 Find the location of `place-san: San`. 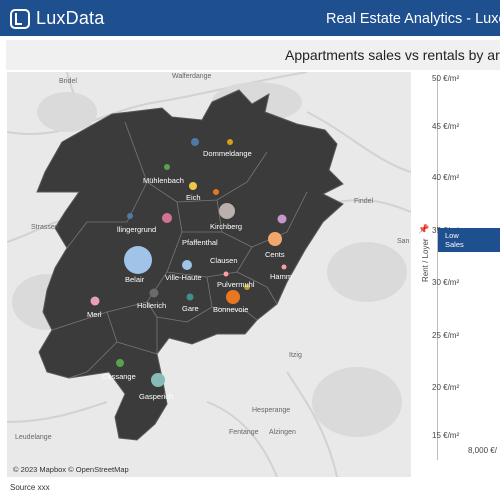

place-san: San is located at coordinates (403, 241).